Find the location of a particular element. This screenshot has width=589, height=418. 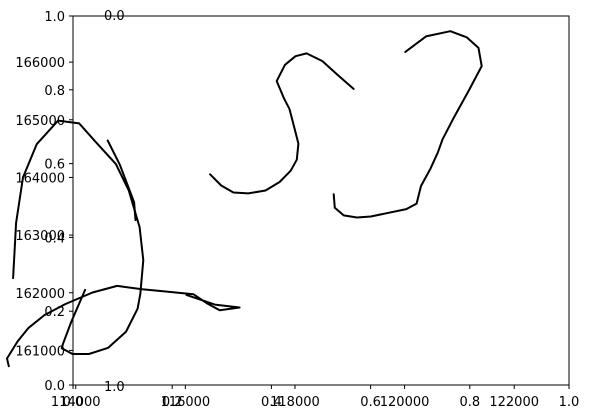

data-y-tick-label: 163000 is located at coordinates (40, 236).